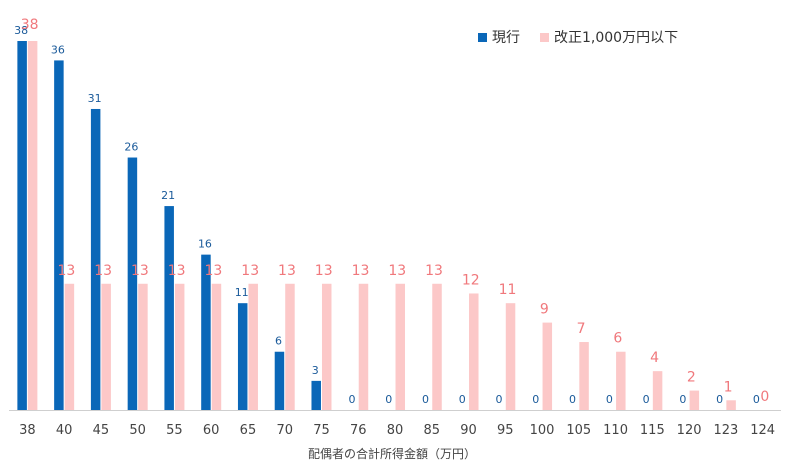  What do you see at coordinates (315, 370) in the screenshot?
I see `data-label-genko: 3` at bounding box center [315, 370].